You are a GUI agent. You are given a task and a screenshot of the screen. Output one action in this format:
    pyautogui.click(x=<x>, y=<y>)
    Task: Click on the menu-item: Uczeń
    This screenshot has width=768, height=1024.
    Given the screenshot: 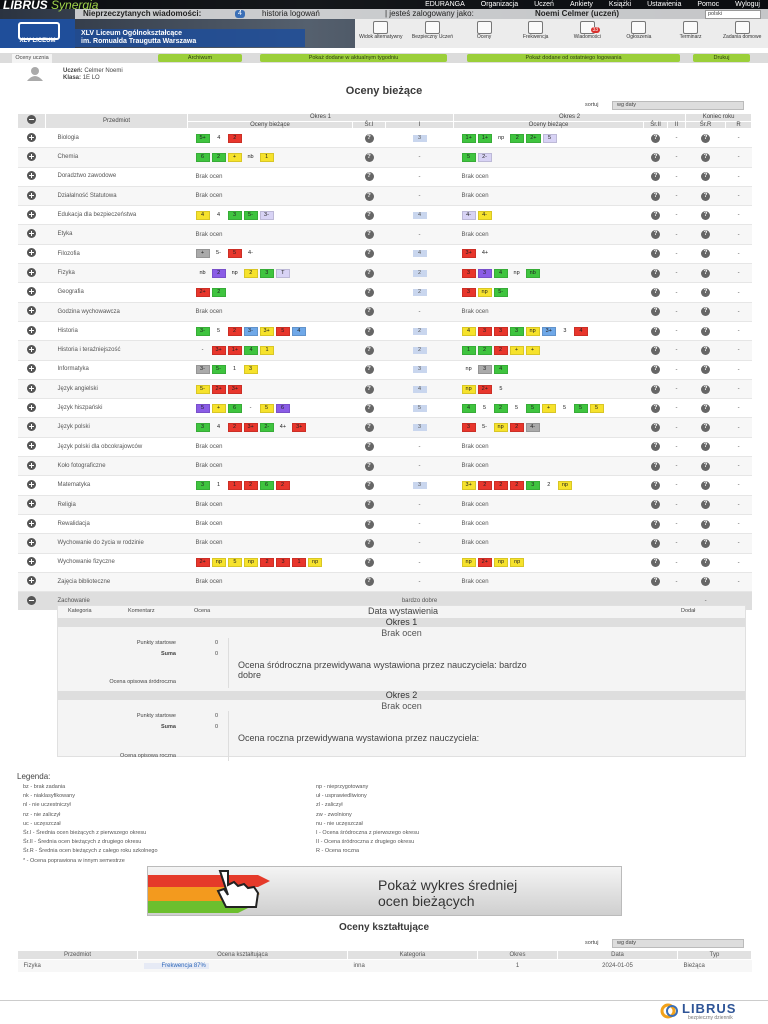 What is the action you would take?
    pyautogui.click(x=544, y=4)
    